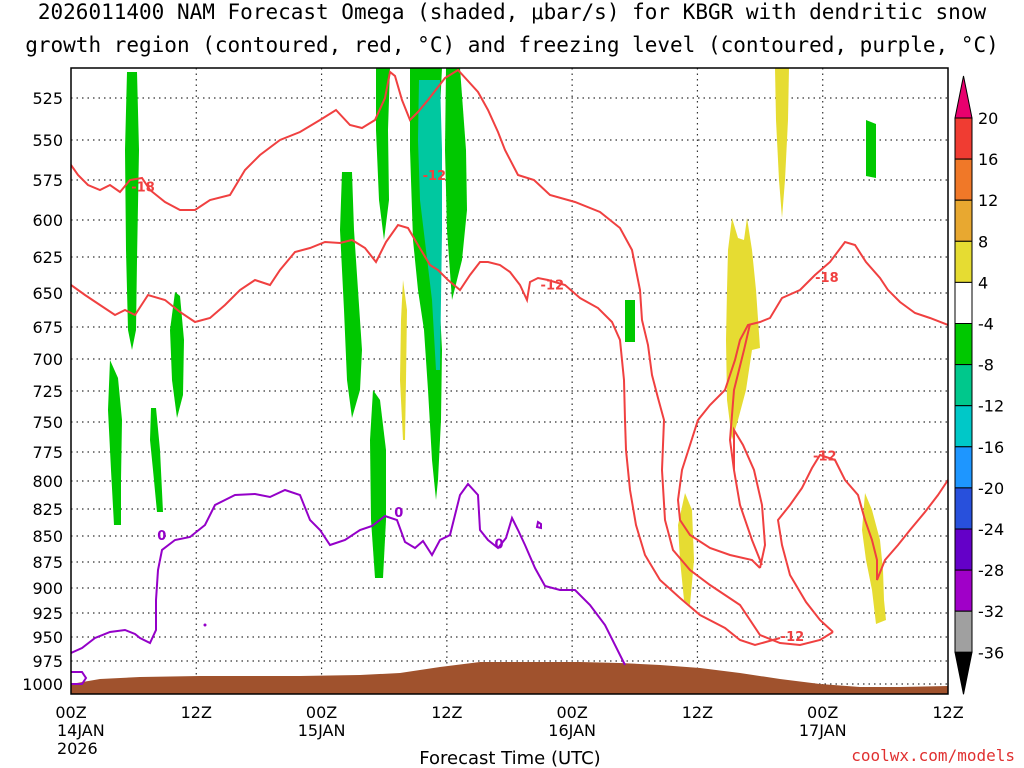 The image size is (1024, 768). Describe the element at coordinates (47, 98) in the screenshot. I see `y-tick-label: 525` at that location.